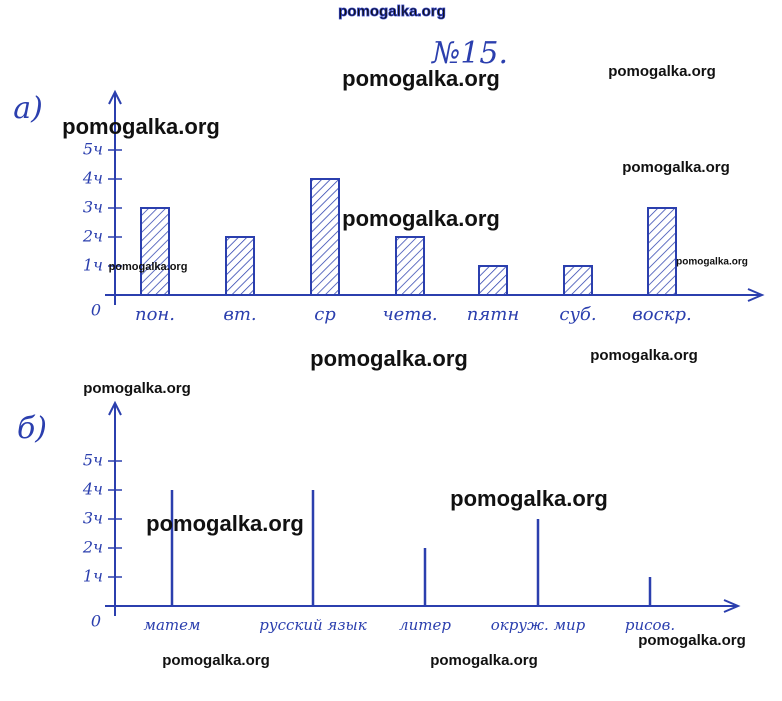 This screenshot has height=701, width=782. I want to click on x-tick-label: русский язык, so click(312, 625).